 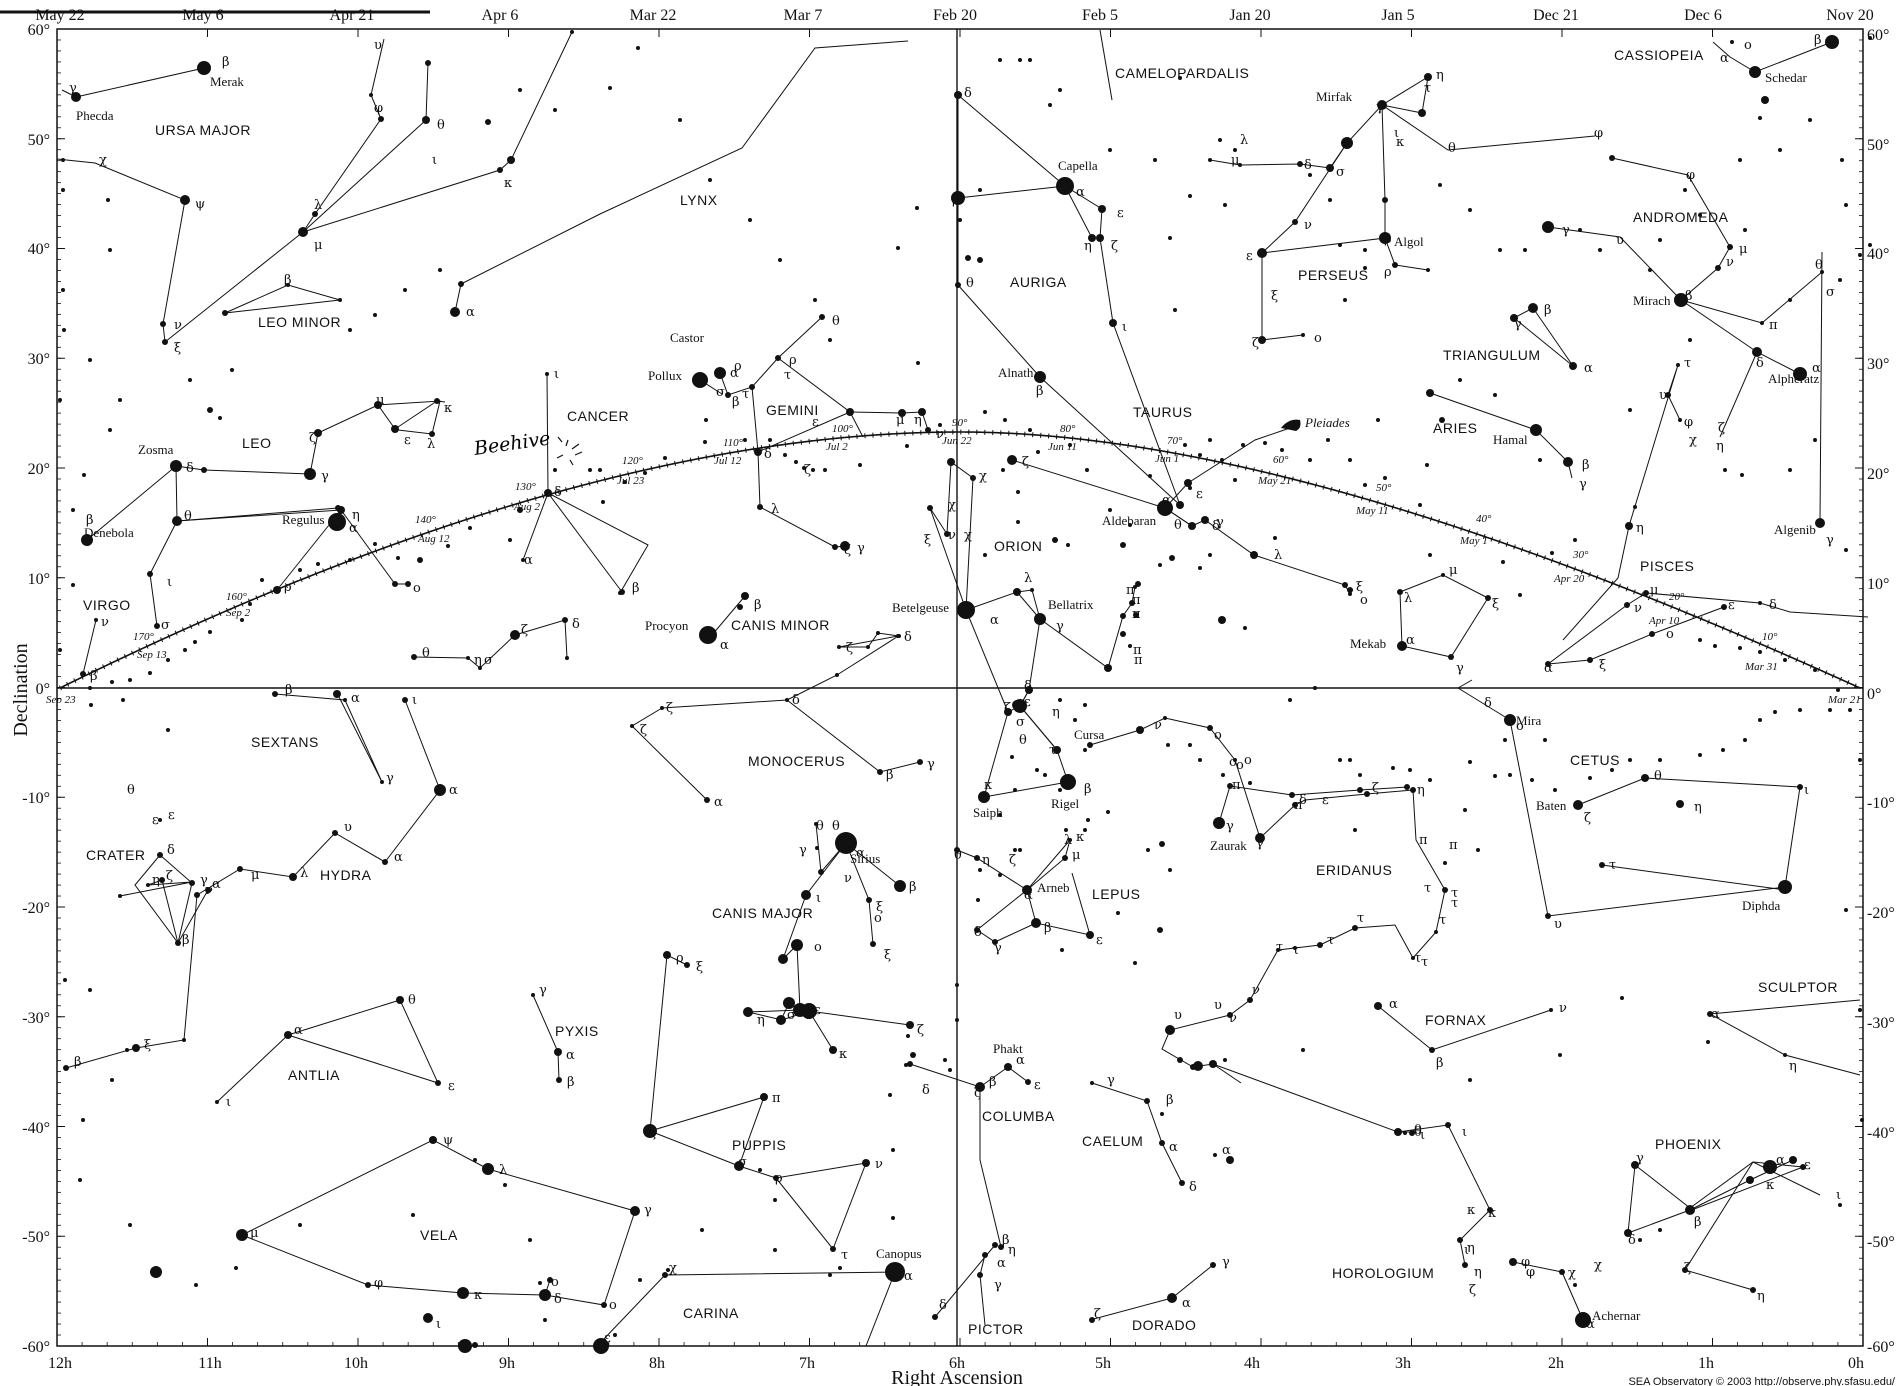 I want to click on dec-label: 20°, so click(x=39, y=469).